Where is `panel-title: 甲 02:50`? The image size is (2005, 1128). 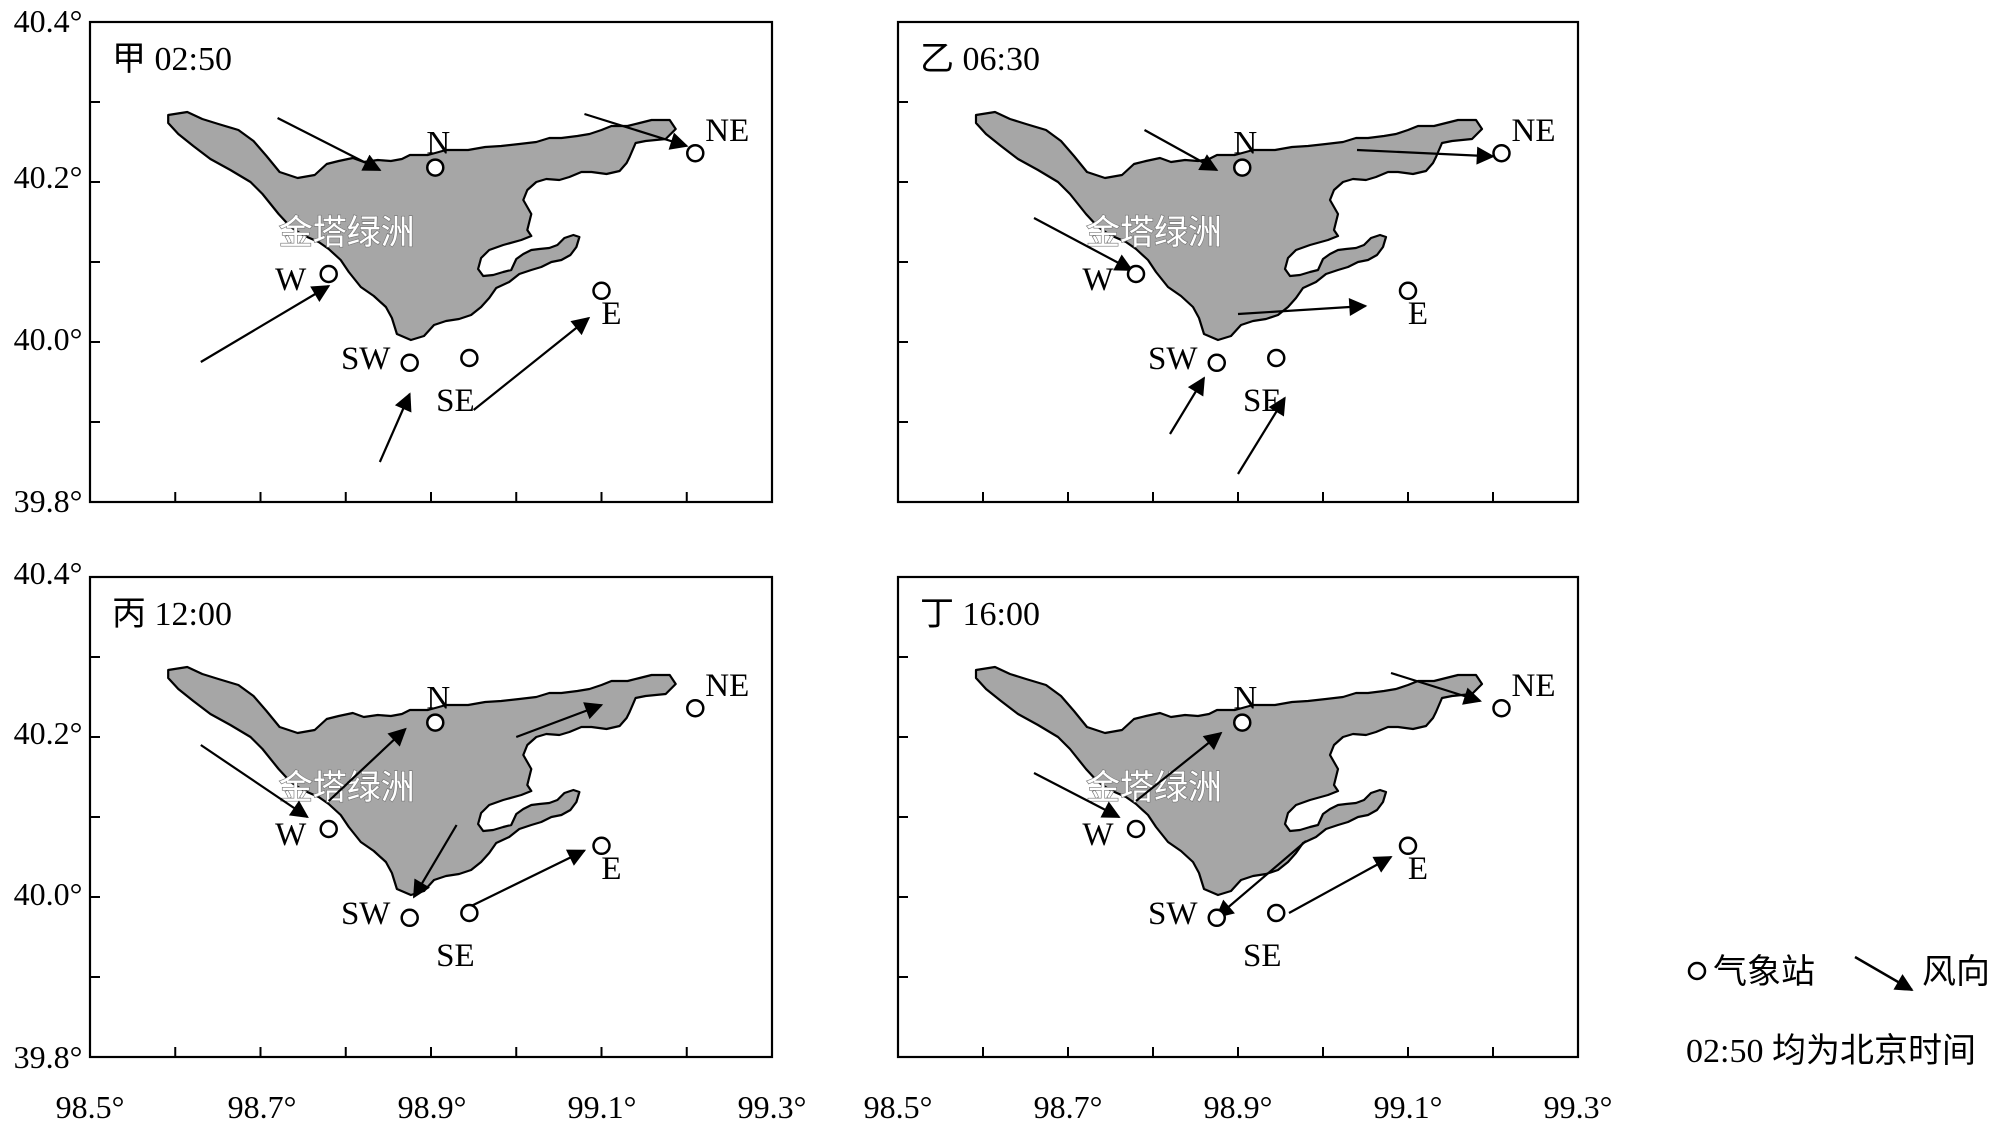 panel-title: 甲 02:50 is located at coordinates (172, 59).